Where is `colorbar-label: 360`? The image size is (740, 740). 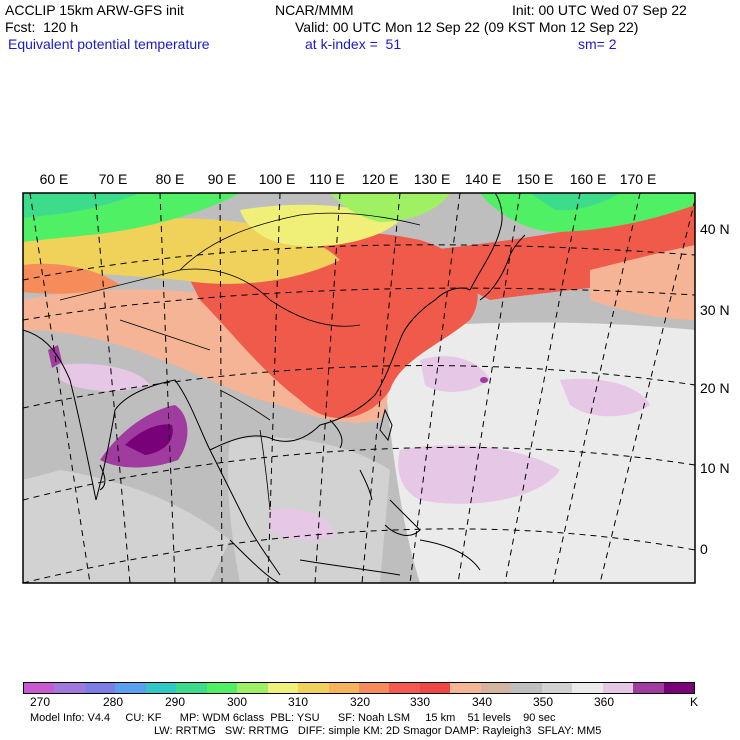 colorbar-label: 360 is located at coordinates (604, 702).